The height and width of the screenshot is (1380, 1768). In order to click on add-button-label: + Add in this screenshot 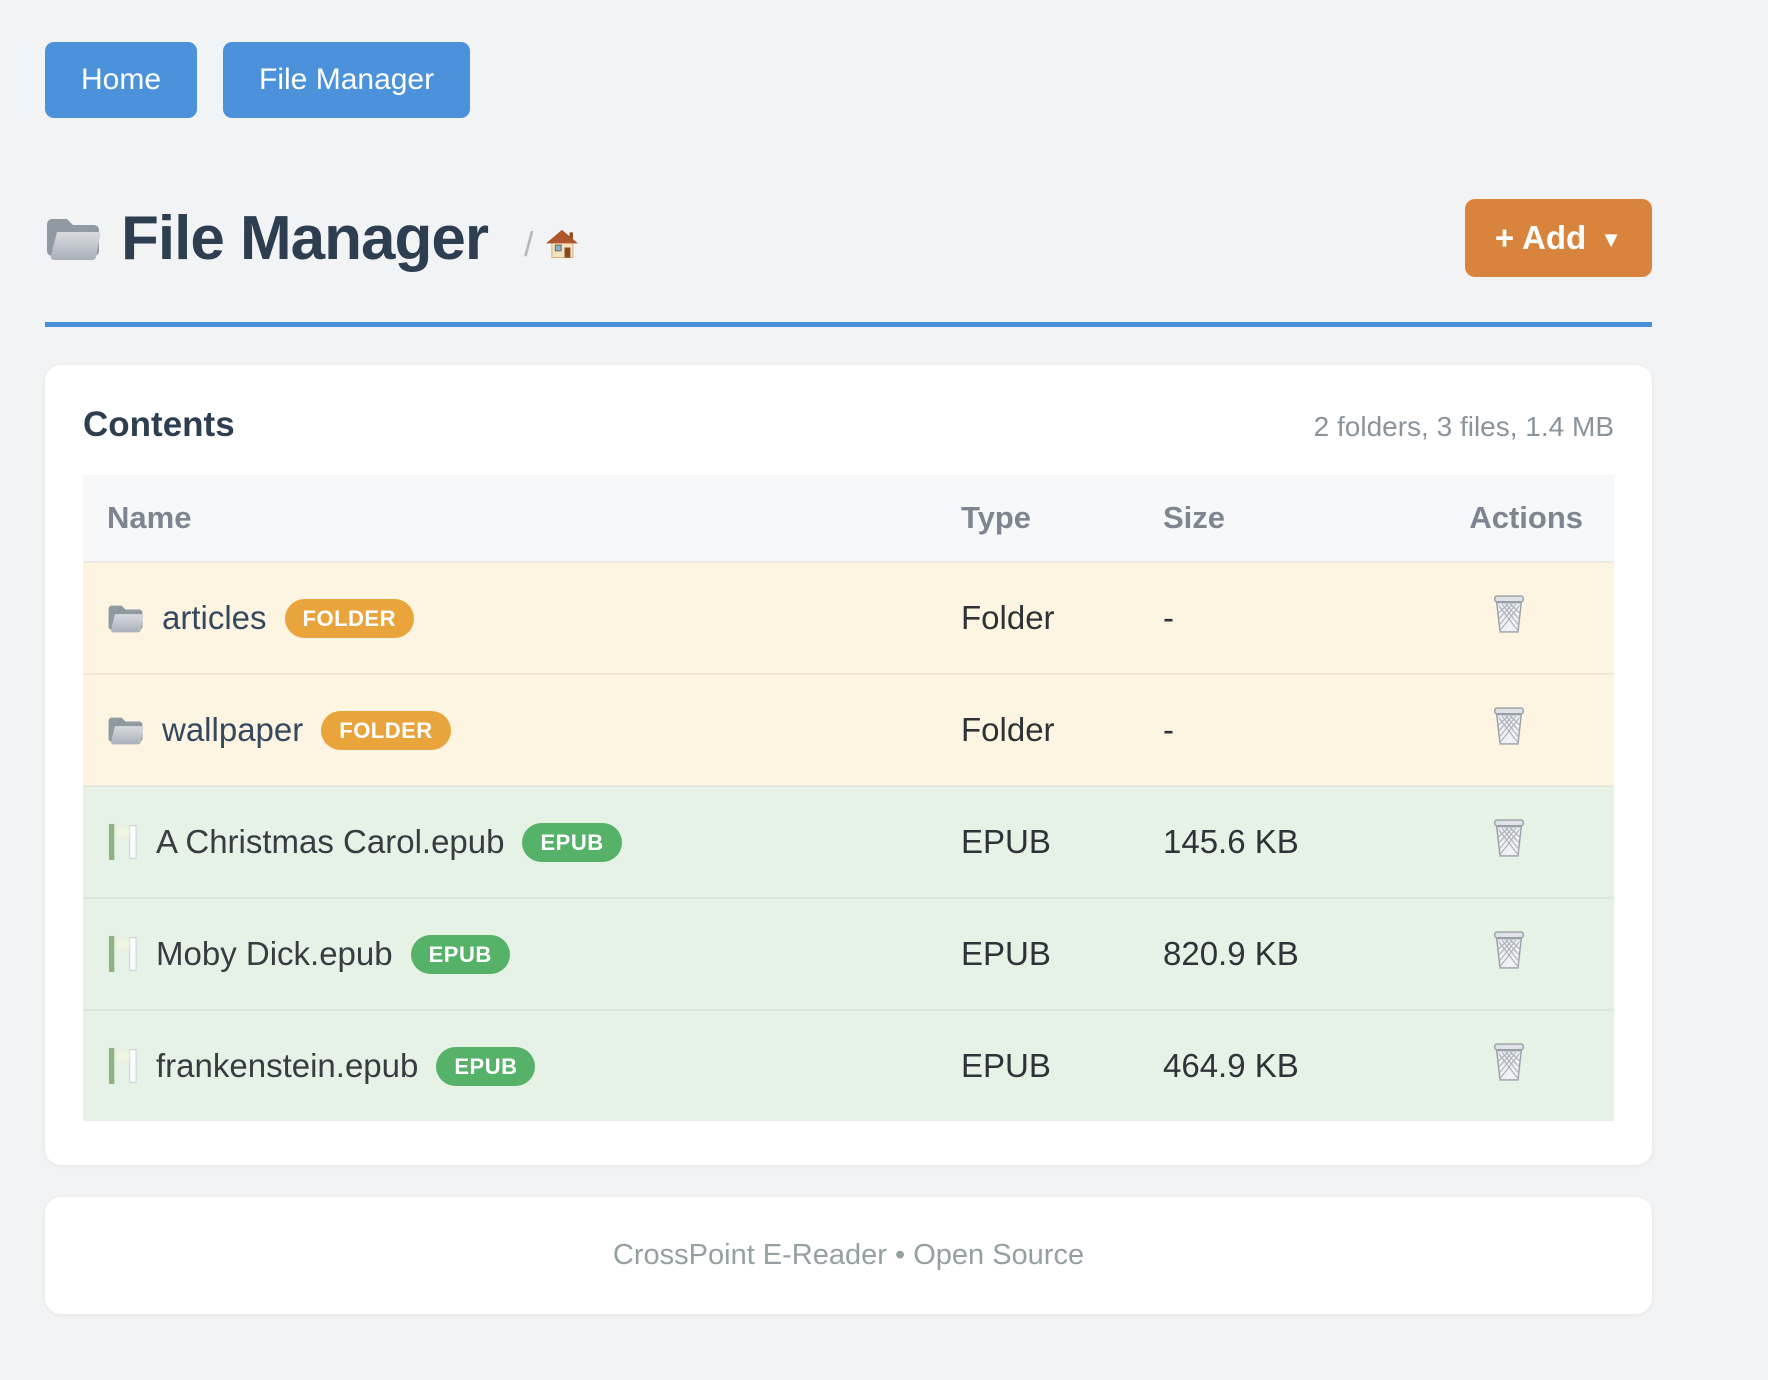, I will do `click(1540, 237)`.